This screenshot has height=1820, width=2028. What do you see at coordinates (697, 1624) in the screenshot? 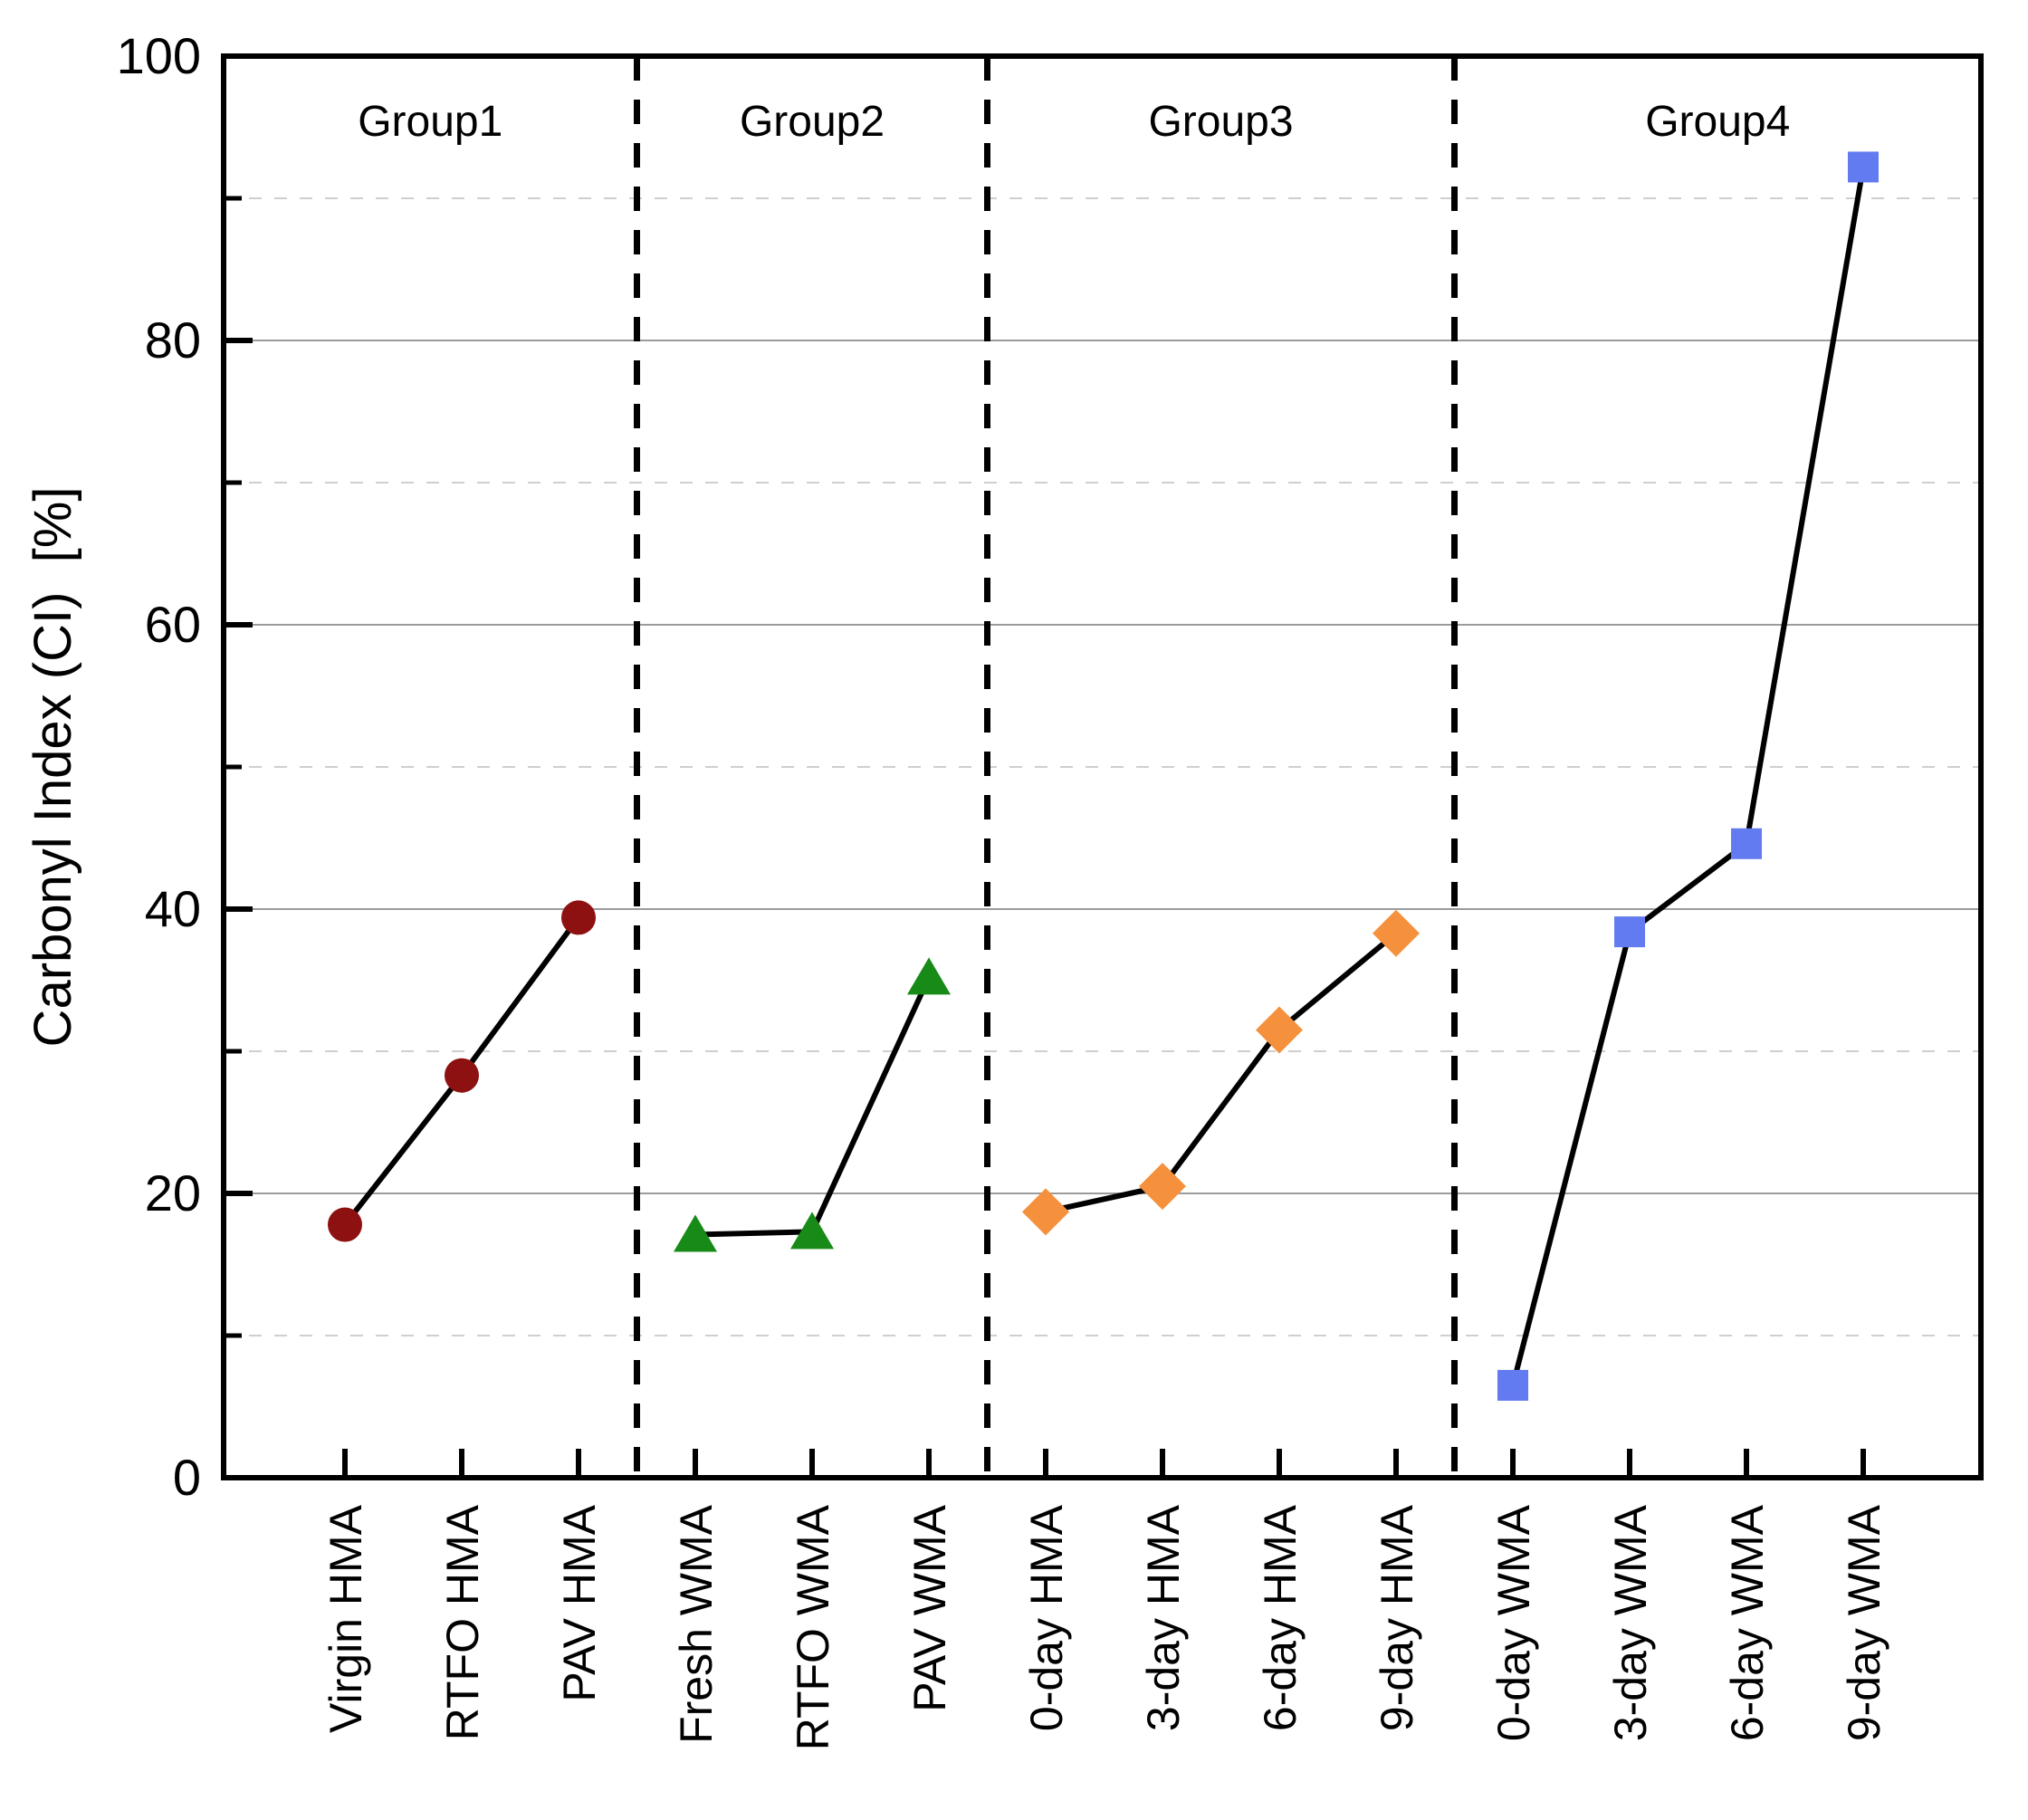
I see `x-category-label: Fresh WMA` at bounding box center [697, 1624].